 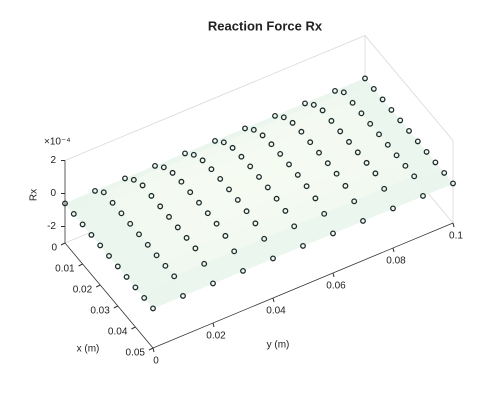 What do you see at coordinates (278, 345) in the screenshot?
I see `y-axis-label: y (m)` at bounding box center [278, 345].